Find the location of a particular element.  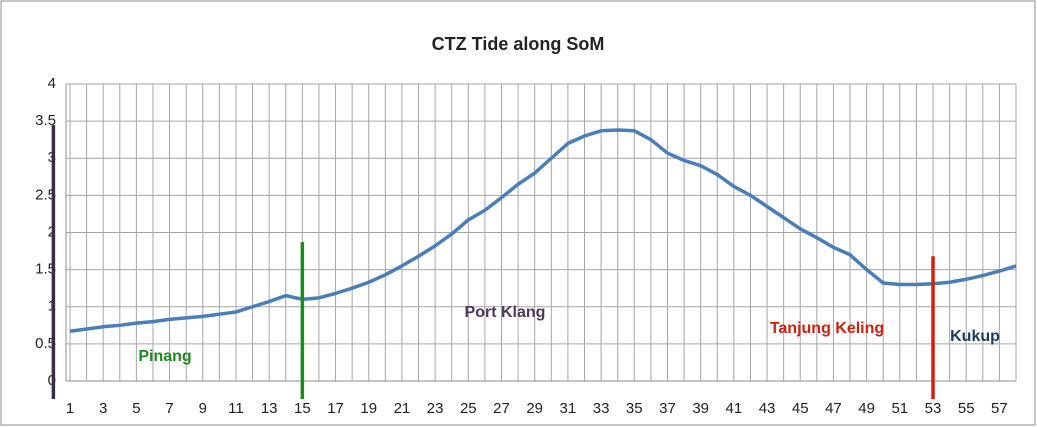

x-tick-label: 49 is located at coordinates (866, 408).